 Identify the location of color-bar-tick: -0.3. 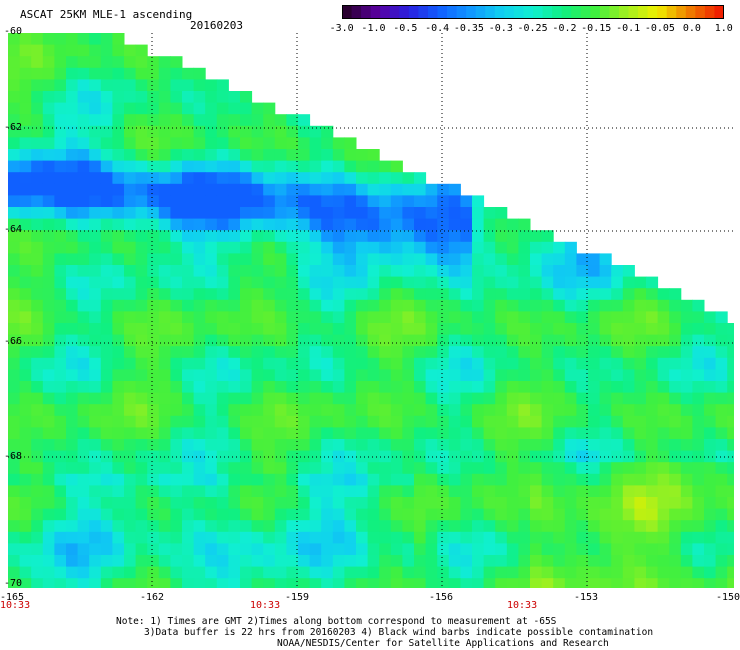
(500, 28).